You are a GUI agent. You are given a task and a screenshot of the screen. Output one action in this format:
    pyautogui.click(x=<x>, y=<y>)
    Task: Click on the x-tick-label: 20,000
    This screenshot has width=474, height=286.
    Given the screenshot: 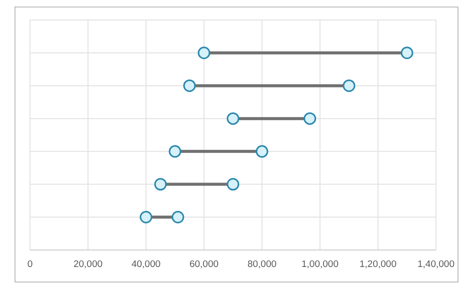 What is the action you would take?
    pyautogui.click(x=88, y=264)
    